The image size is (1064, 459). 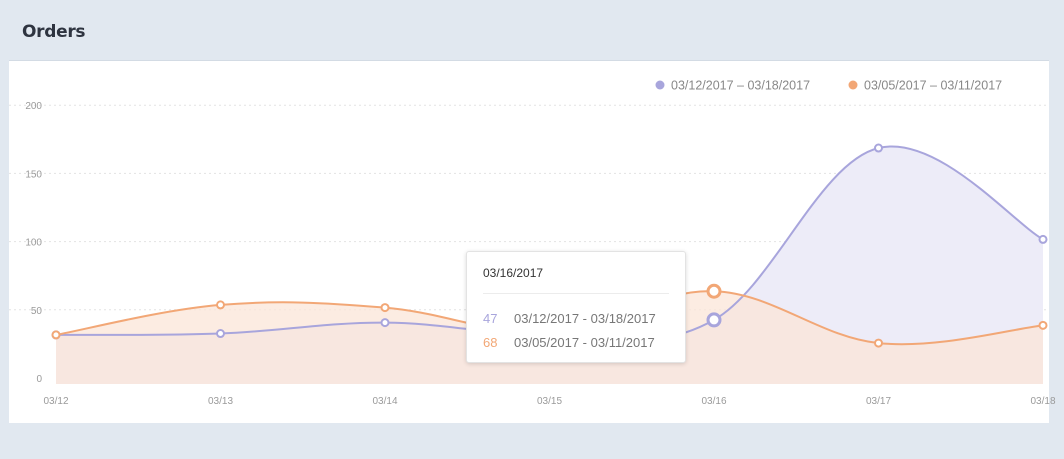 What do you see at coordinates (933, 86) in the screenshot?
I see `legend-label-1: 03/05/2017 – 03/11/2017` at bounding box center [933, 86].